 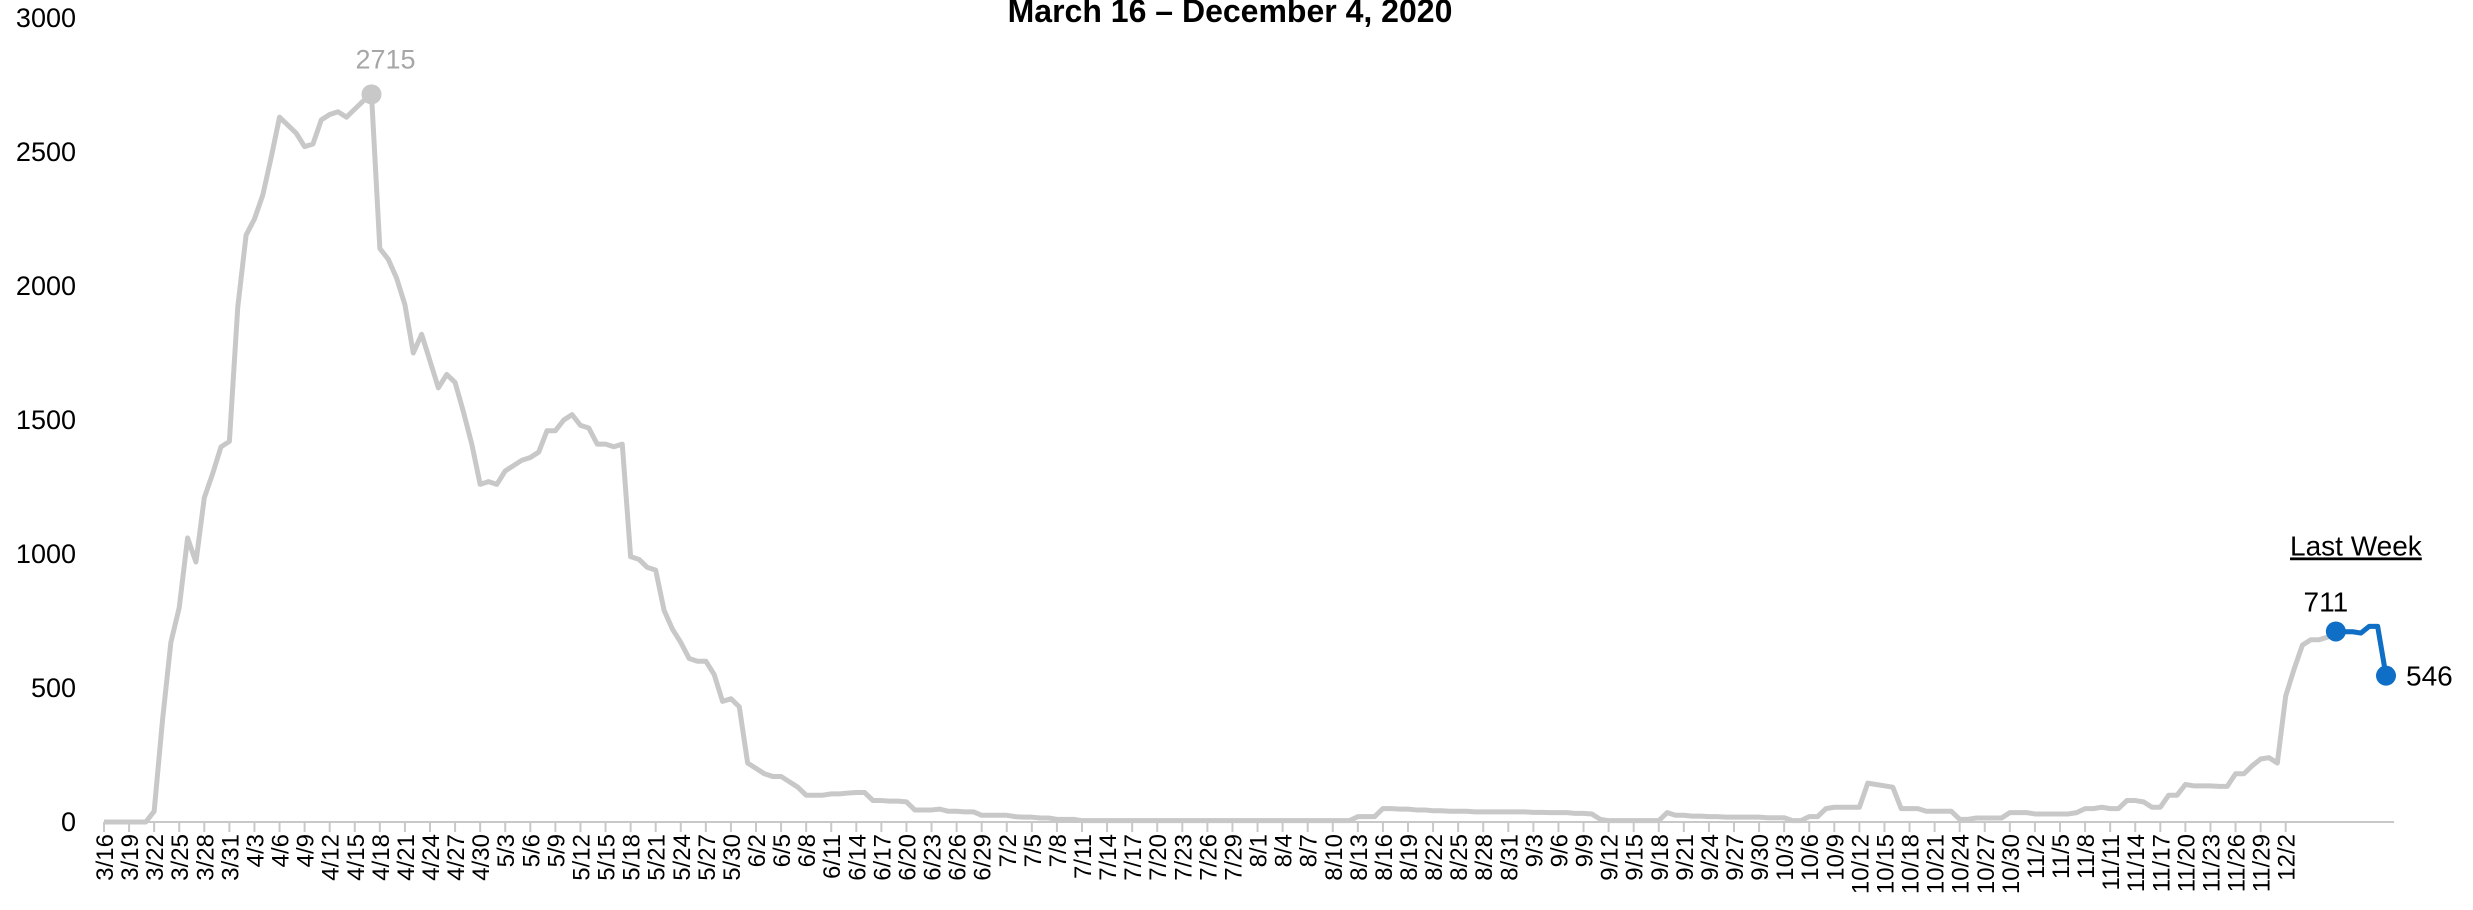 What do you see at coordinates (807, 850) in the screenshot?
I see `x-tick-label: 6/8` at bounding box center [807, 850].